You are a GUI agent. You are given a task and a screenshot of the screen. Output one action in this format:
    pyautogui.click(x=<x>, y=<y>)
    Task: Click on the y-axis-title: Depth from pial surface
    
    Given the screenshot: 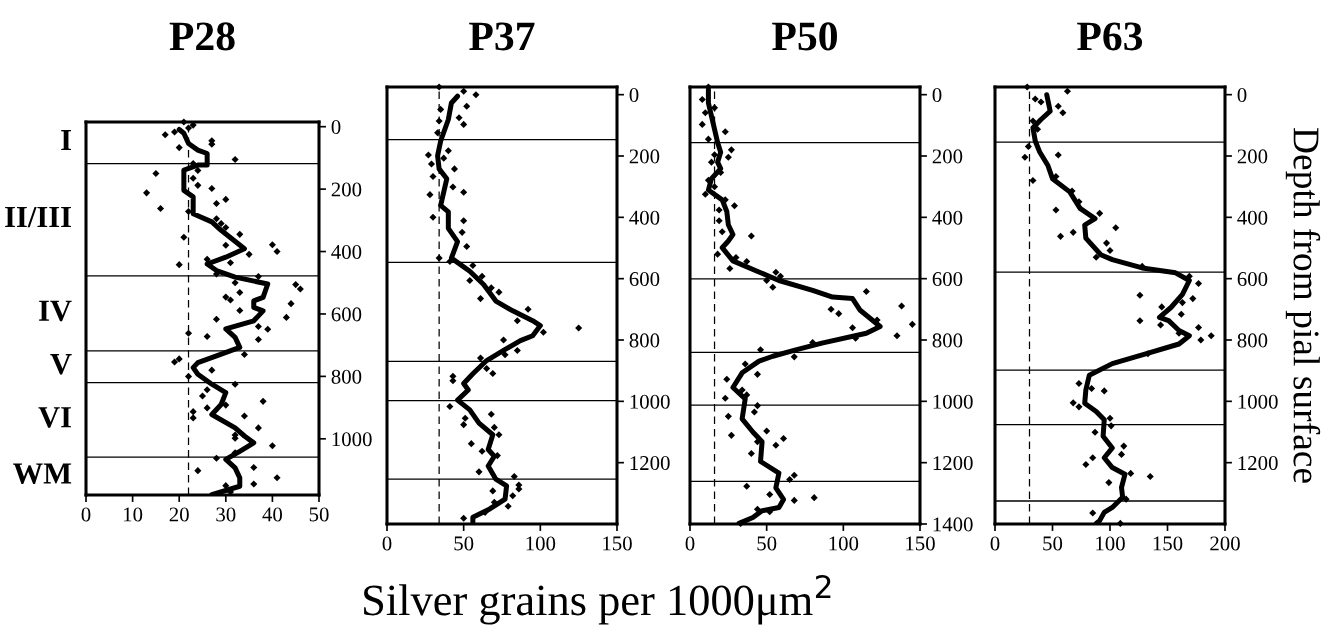 What is the action you would take?
    pyautogui.click(x=1303, y=305)
    